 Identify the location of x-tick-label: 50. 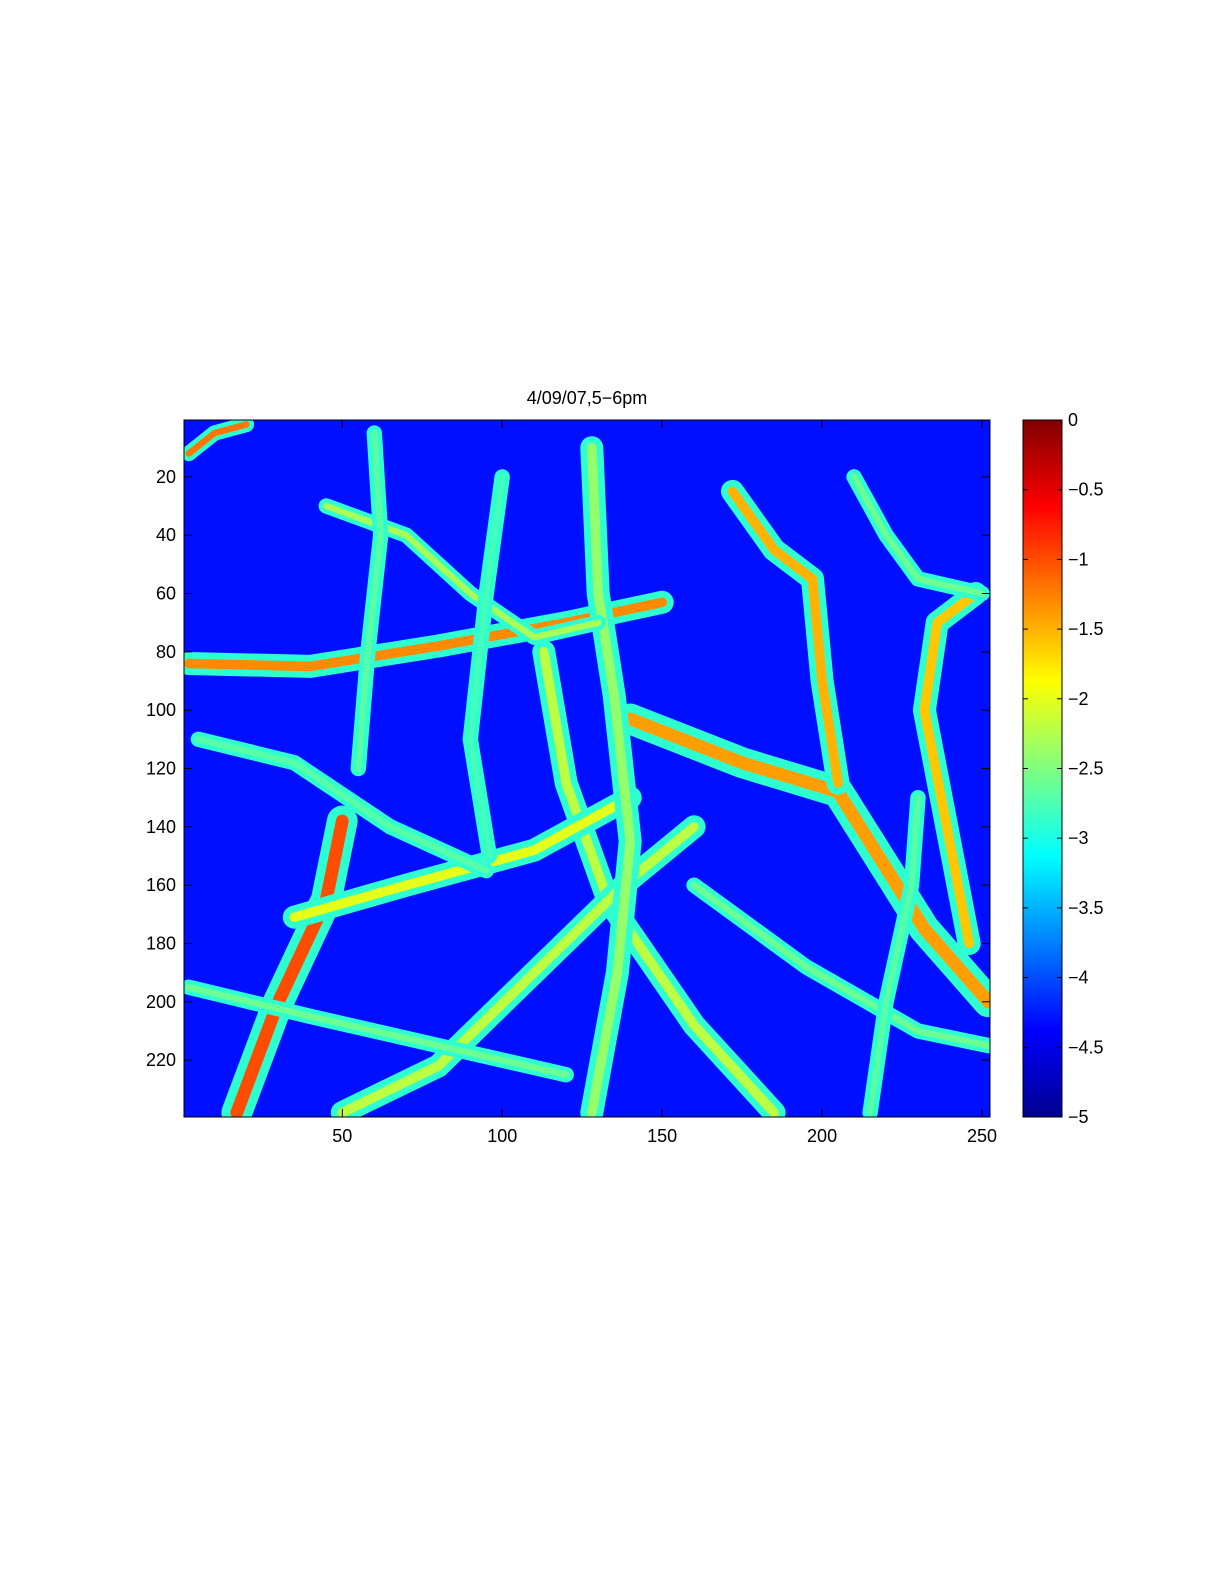
(342, 1136).